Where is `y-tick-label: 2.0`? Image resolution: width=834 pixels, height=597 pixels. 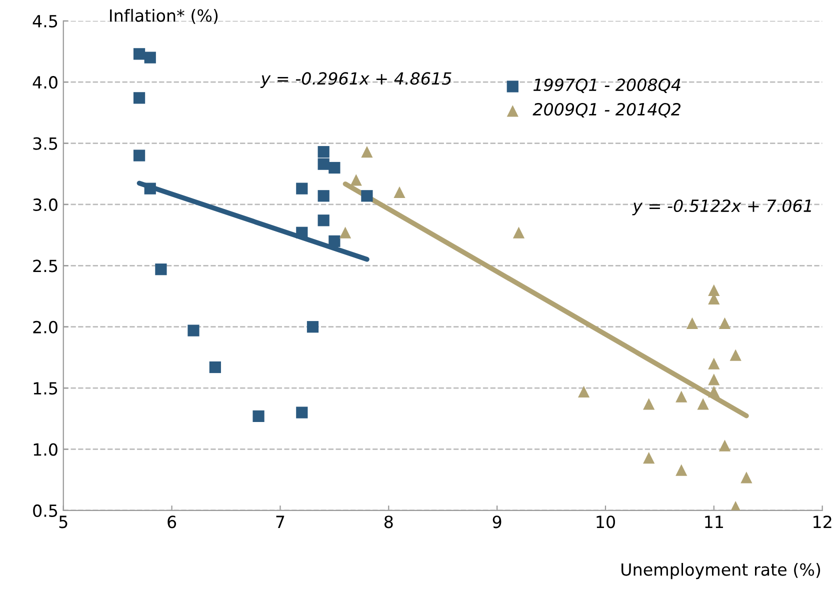
y-tick-label: 2.0 is located at coordinates (45, 327).